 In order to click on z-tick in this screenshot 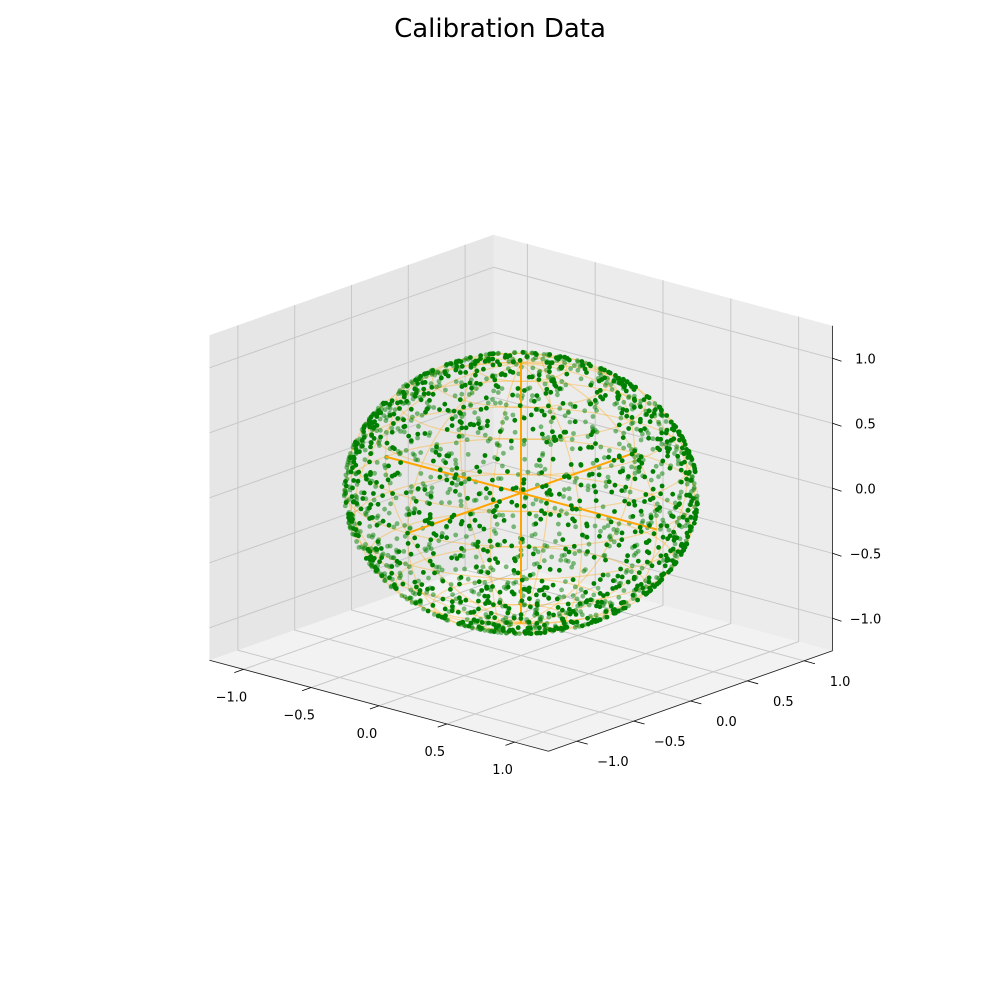, I will do `click(837, 554)`.